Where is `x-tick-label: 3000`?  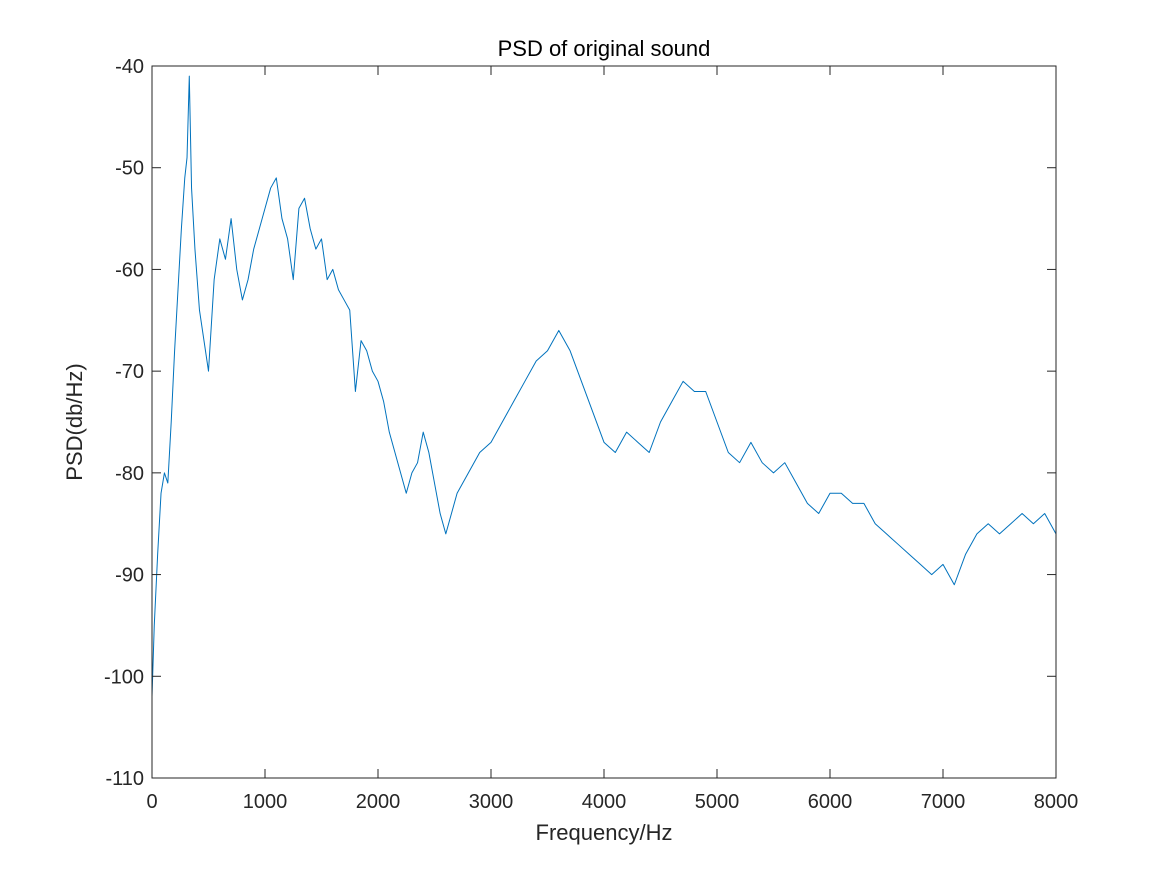
x-tick-label: 3000 is located at coordinates (491, 802).